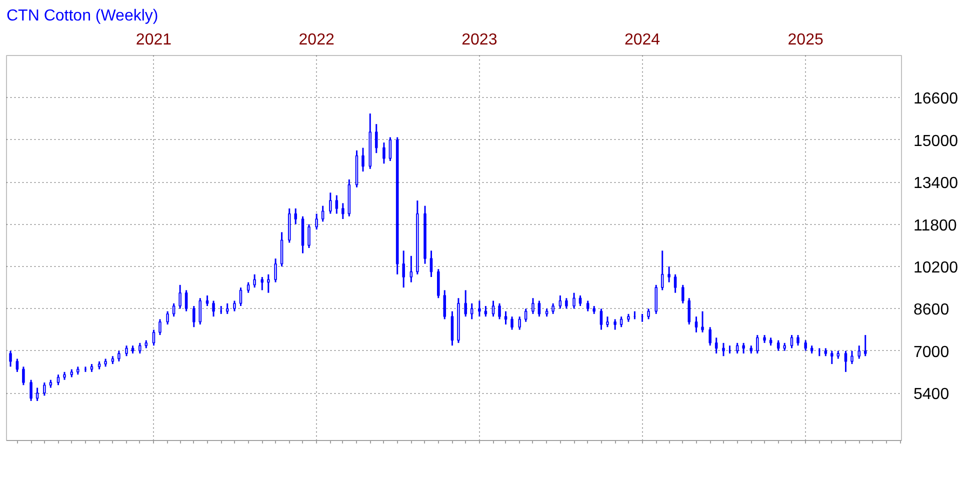  Describe the element at coordinates (316, 40) in the screenshot. I see `x-tick-label: 2022` at that location.